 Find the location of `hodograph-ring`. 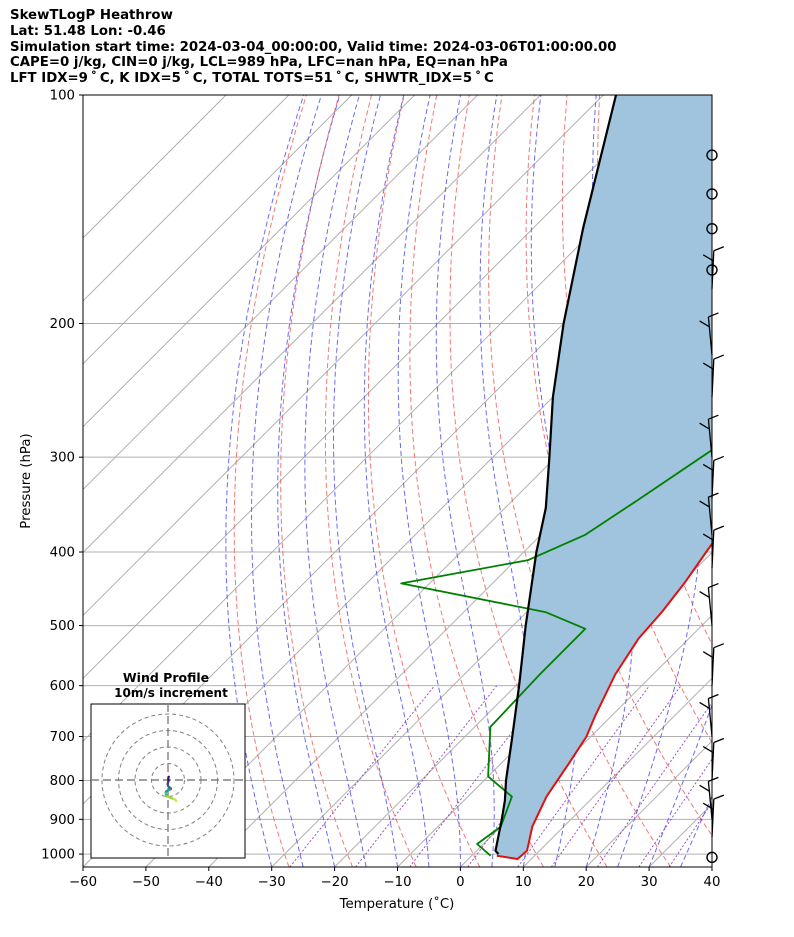

hodograph-ring is located at coordinates (168, 780).